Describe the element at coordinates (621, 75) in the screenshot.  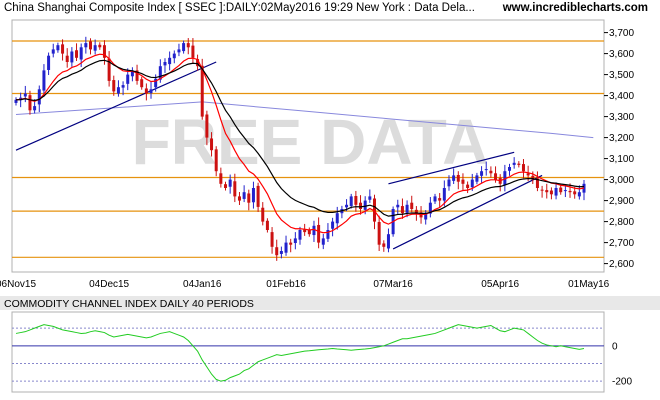
I see `y-tick-label-2: 3,500` at that location.